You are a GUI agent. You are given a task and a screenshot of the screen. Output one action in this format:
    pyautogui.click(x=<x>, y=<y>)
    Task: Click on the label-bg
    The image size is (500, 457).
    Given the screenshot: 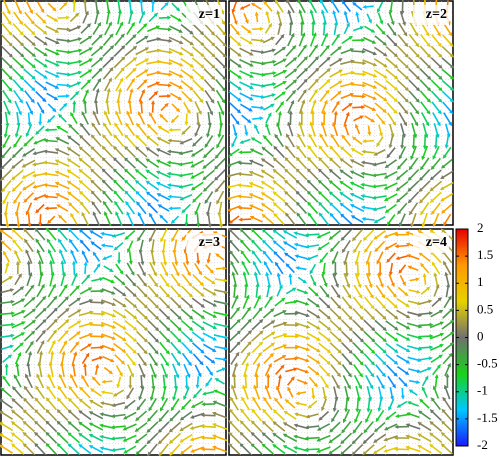 What is the action you would take?
    pyautogui.click(x=431, y=243)
    